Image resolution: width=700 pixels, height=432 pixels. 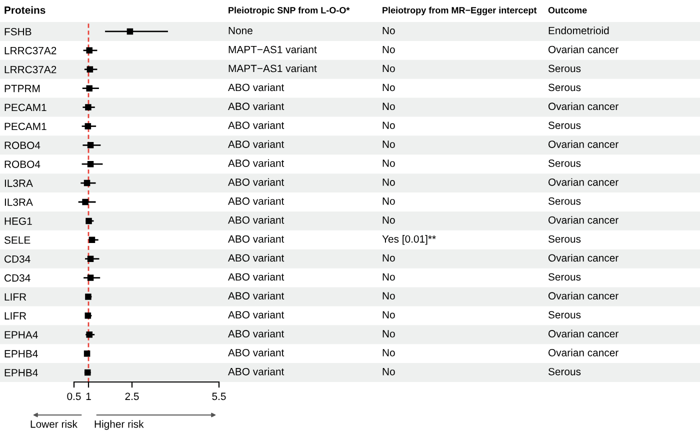 I want to click on text: Yes [0.01]**, so click(x=409, y=240).